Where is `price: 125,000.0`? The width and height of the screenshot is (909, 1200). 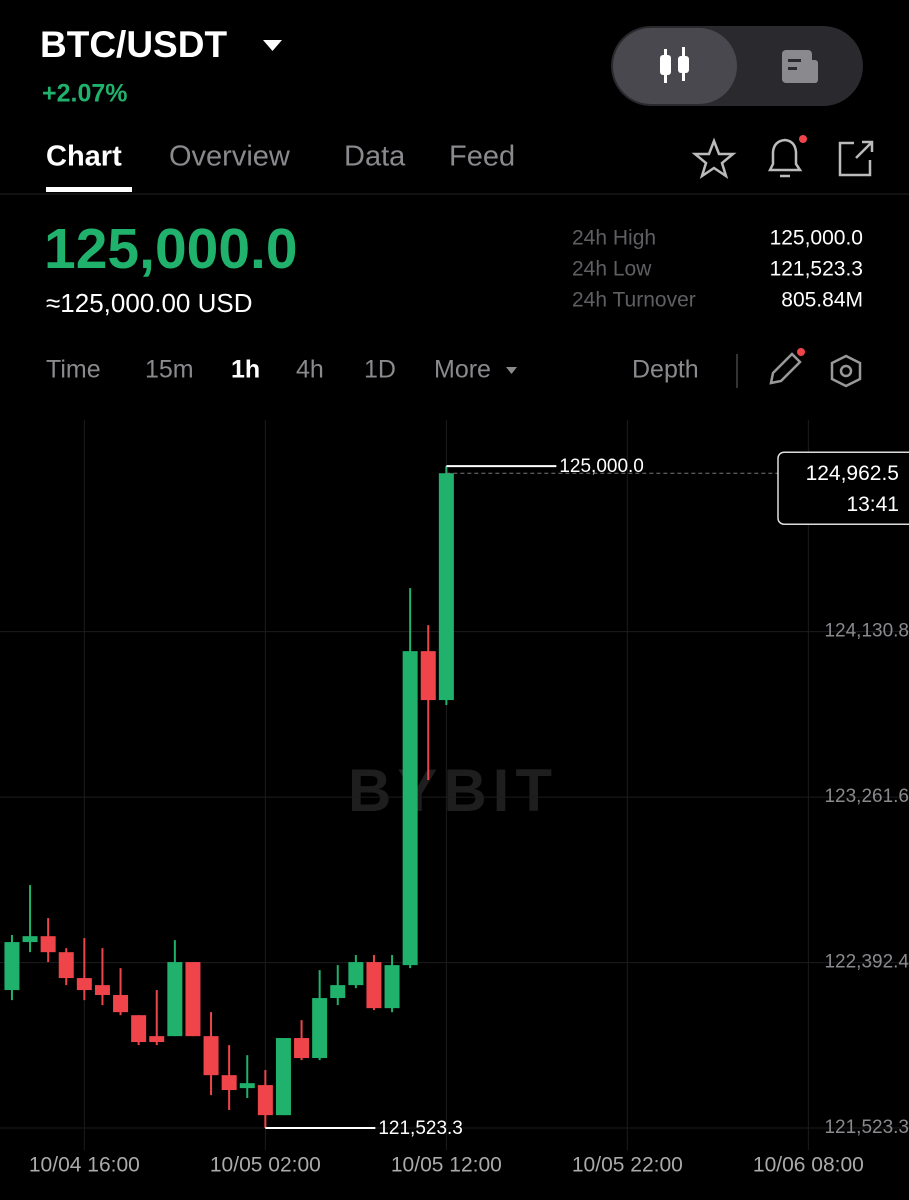
price: 125,000.0 is located at coordinates (171, 249).